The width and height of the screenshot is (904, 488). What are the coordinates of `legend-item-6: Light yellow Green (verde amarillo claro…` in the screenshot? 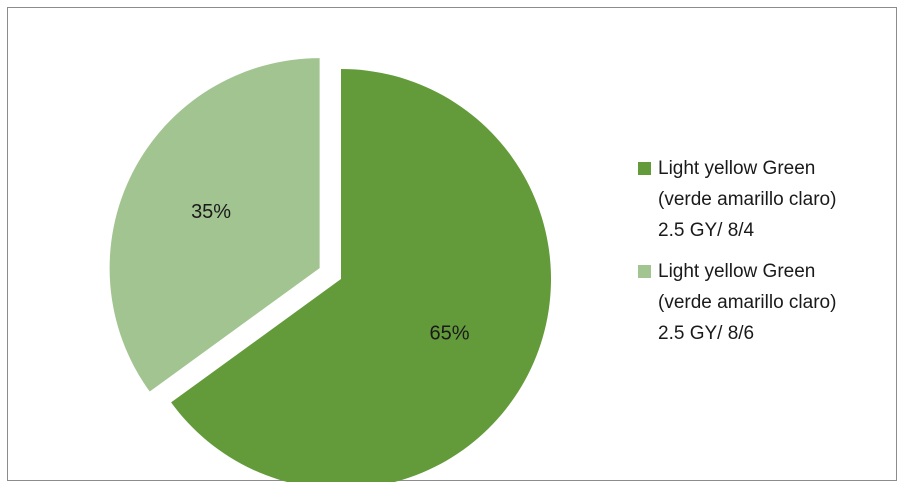 It's located at (768, 302).